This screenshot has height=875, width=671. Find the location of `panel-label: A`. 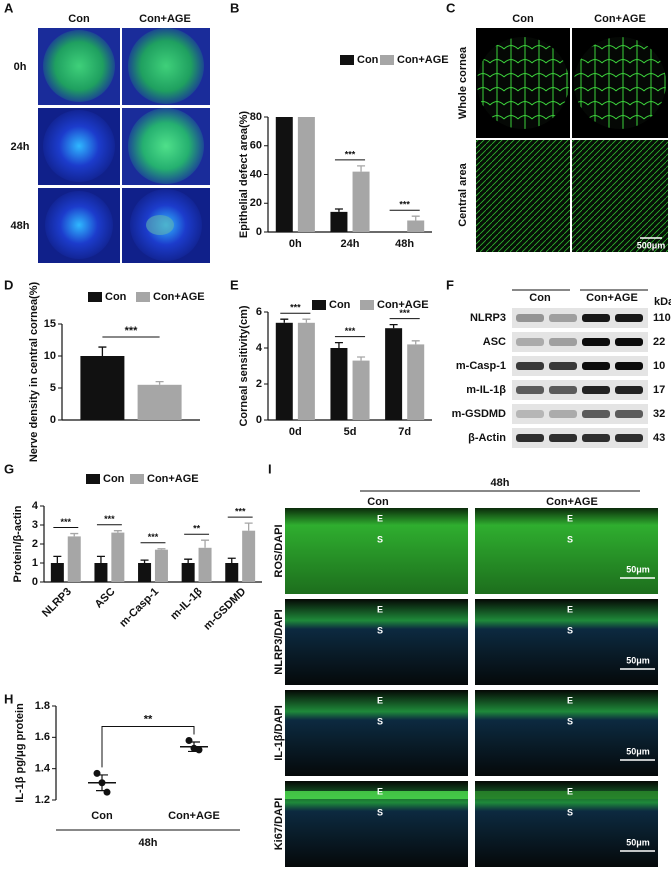

panel-label: A is located at coordinates (9, 7).